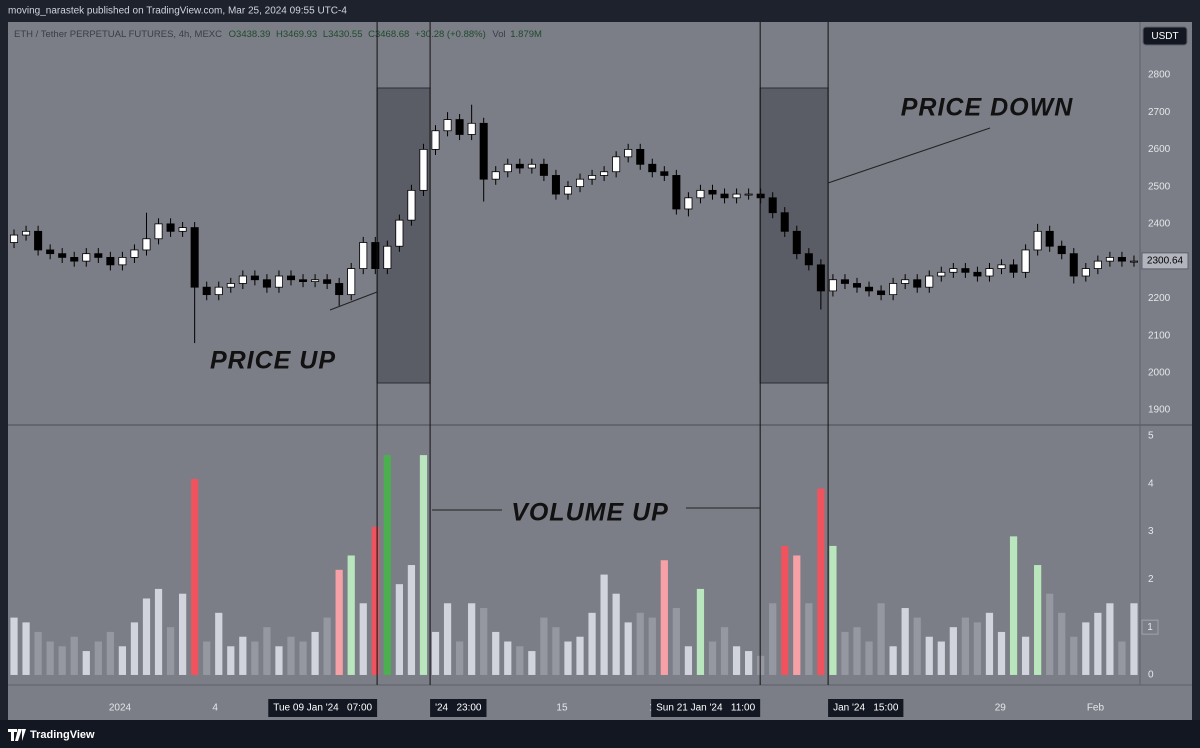 Image resolution: width=1200 pixels, height=748 pixels. What do you see at coordinates (1159, 372) in the screenshot?
I see `y-tick-label: 2000` at bounding box center [1159, 372].